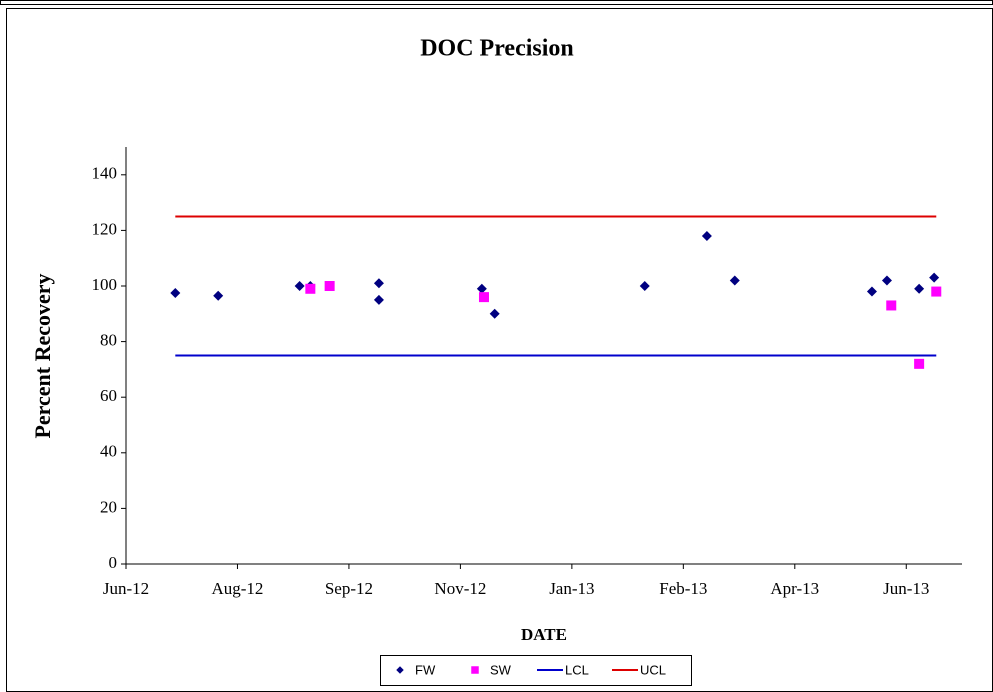 Image resolution: width=993 pixels, height=692 pixels. Describe the element at coordinates (349, 588) in the screenshot. I see `x-tick-label: Sep-12` at that location.